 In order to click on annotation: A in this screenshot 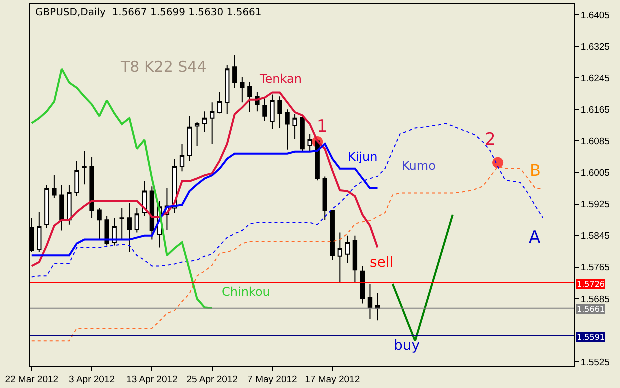, I will do `click(535, 238)`.